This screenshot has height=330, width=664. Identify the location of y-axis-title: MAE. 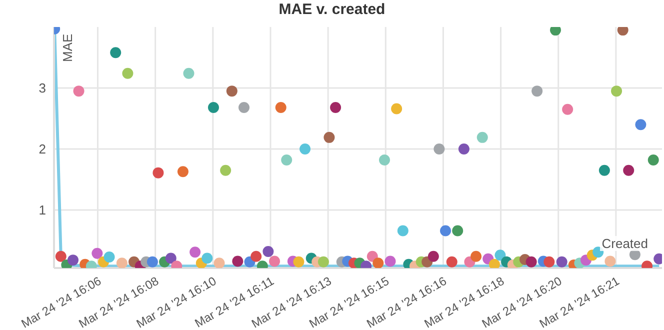
(67, 48).